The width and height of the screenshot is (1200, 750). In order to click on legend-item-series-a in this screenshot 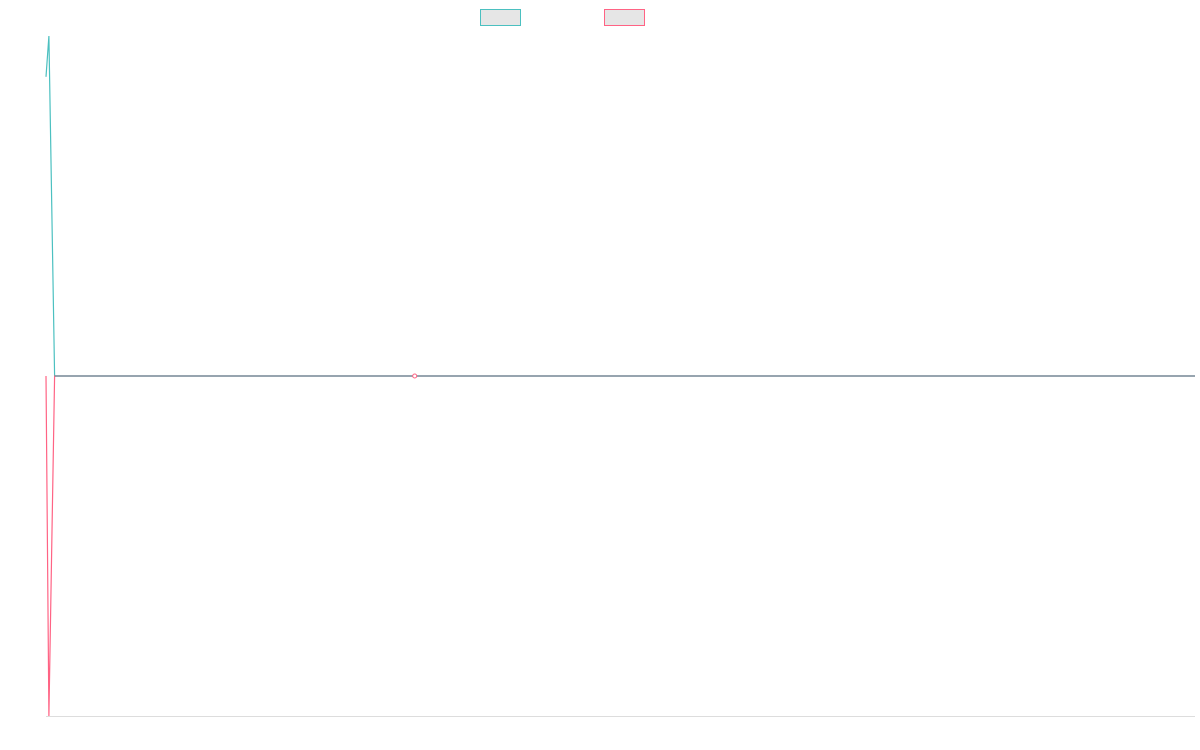, I will do `click(503, 17)`.